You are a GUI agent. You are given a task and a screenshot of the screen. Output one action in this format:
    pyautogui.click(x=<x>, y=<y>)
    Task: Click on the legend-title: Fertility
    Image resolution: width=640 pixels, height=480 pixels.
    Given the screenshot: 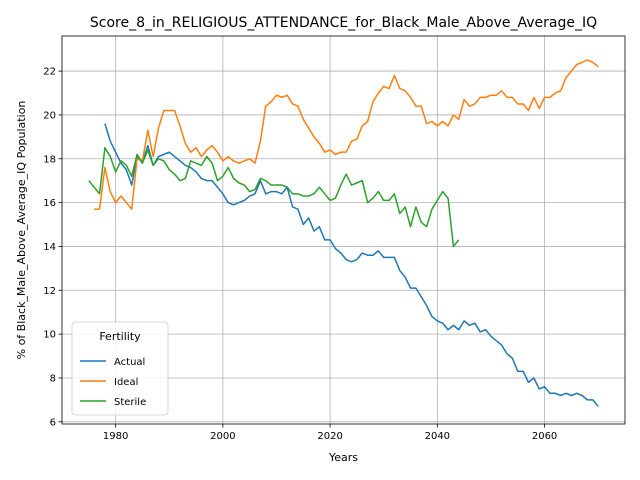 What is the action you would take?
    pyautogui.click(x=120, y=336)
    